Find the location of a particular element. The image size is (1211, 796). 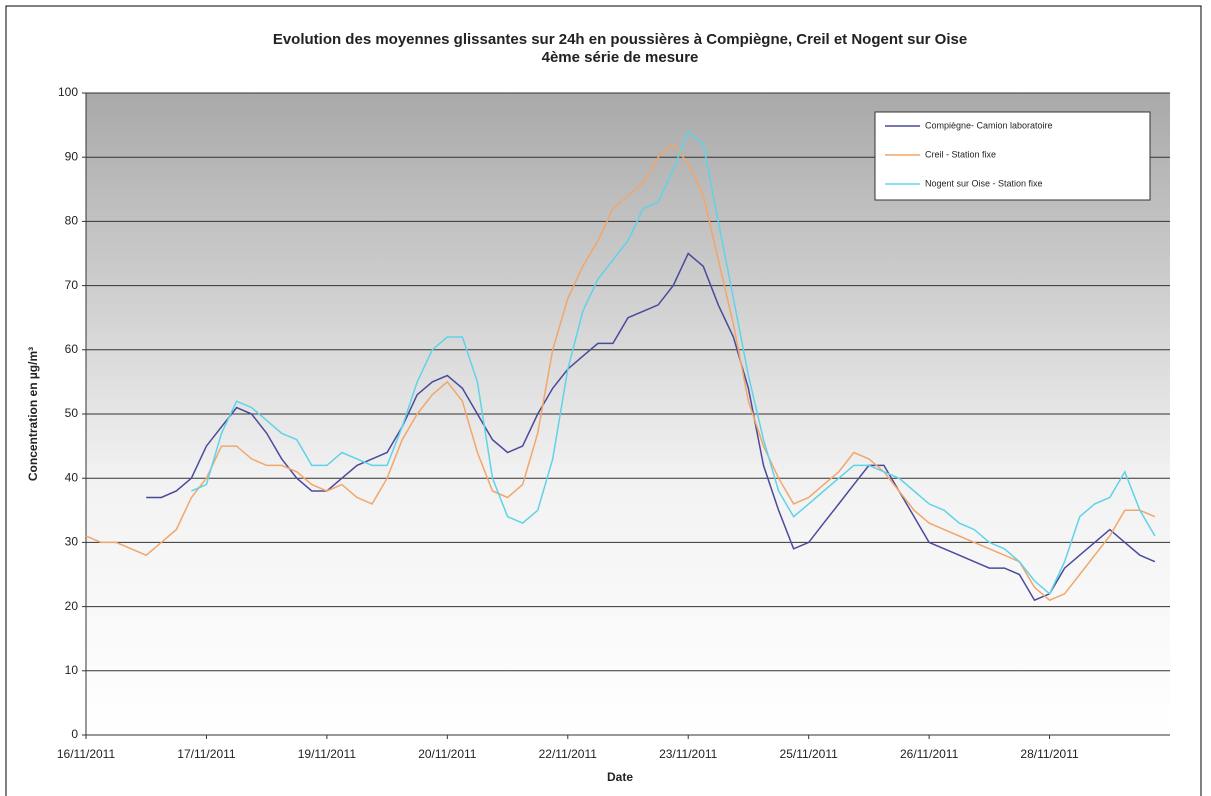

y-tick-label: 40 is located at coordinates (72, 477).